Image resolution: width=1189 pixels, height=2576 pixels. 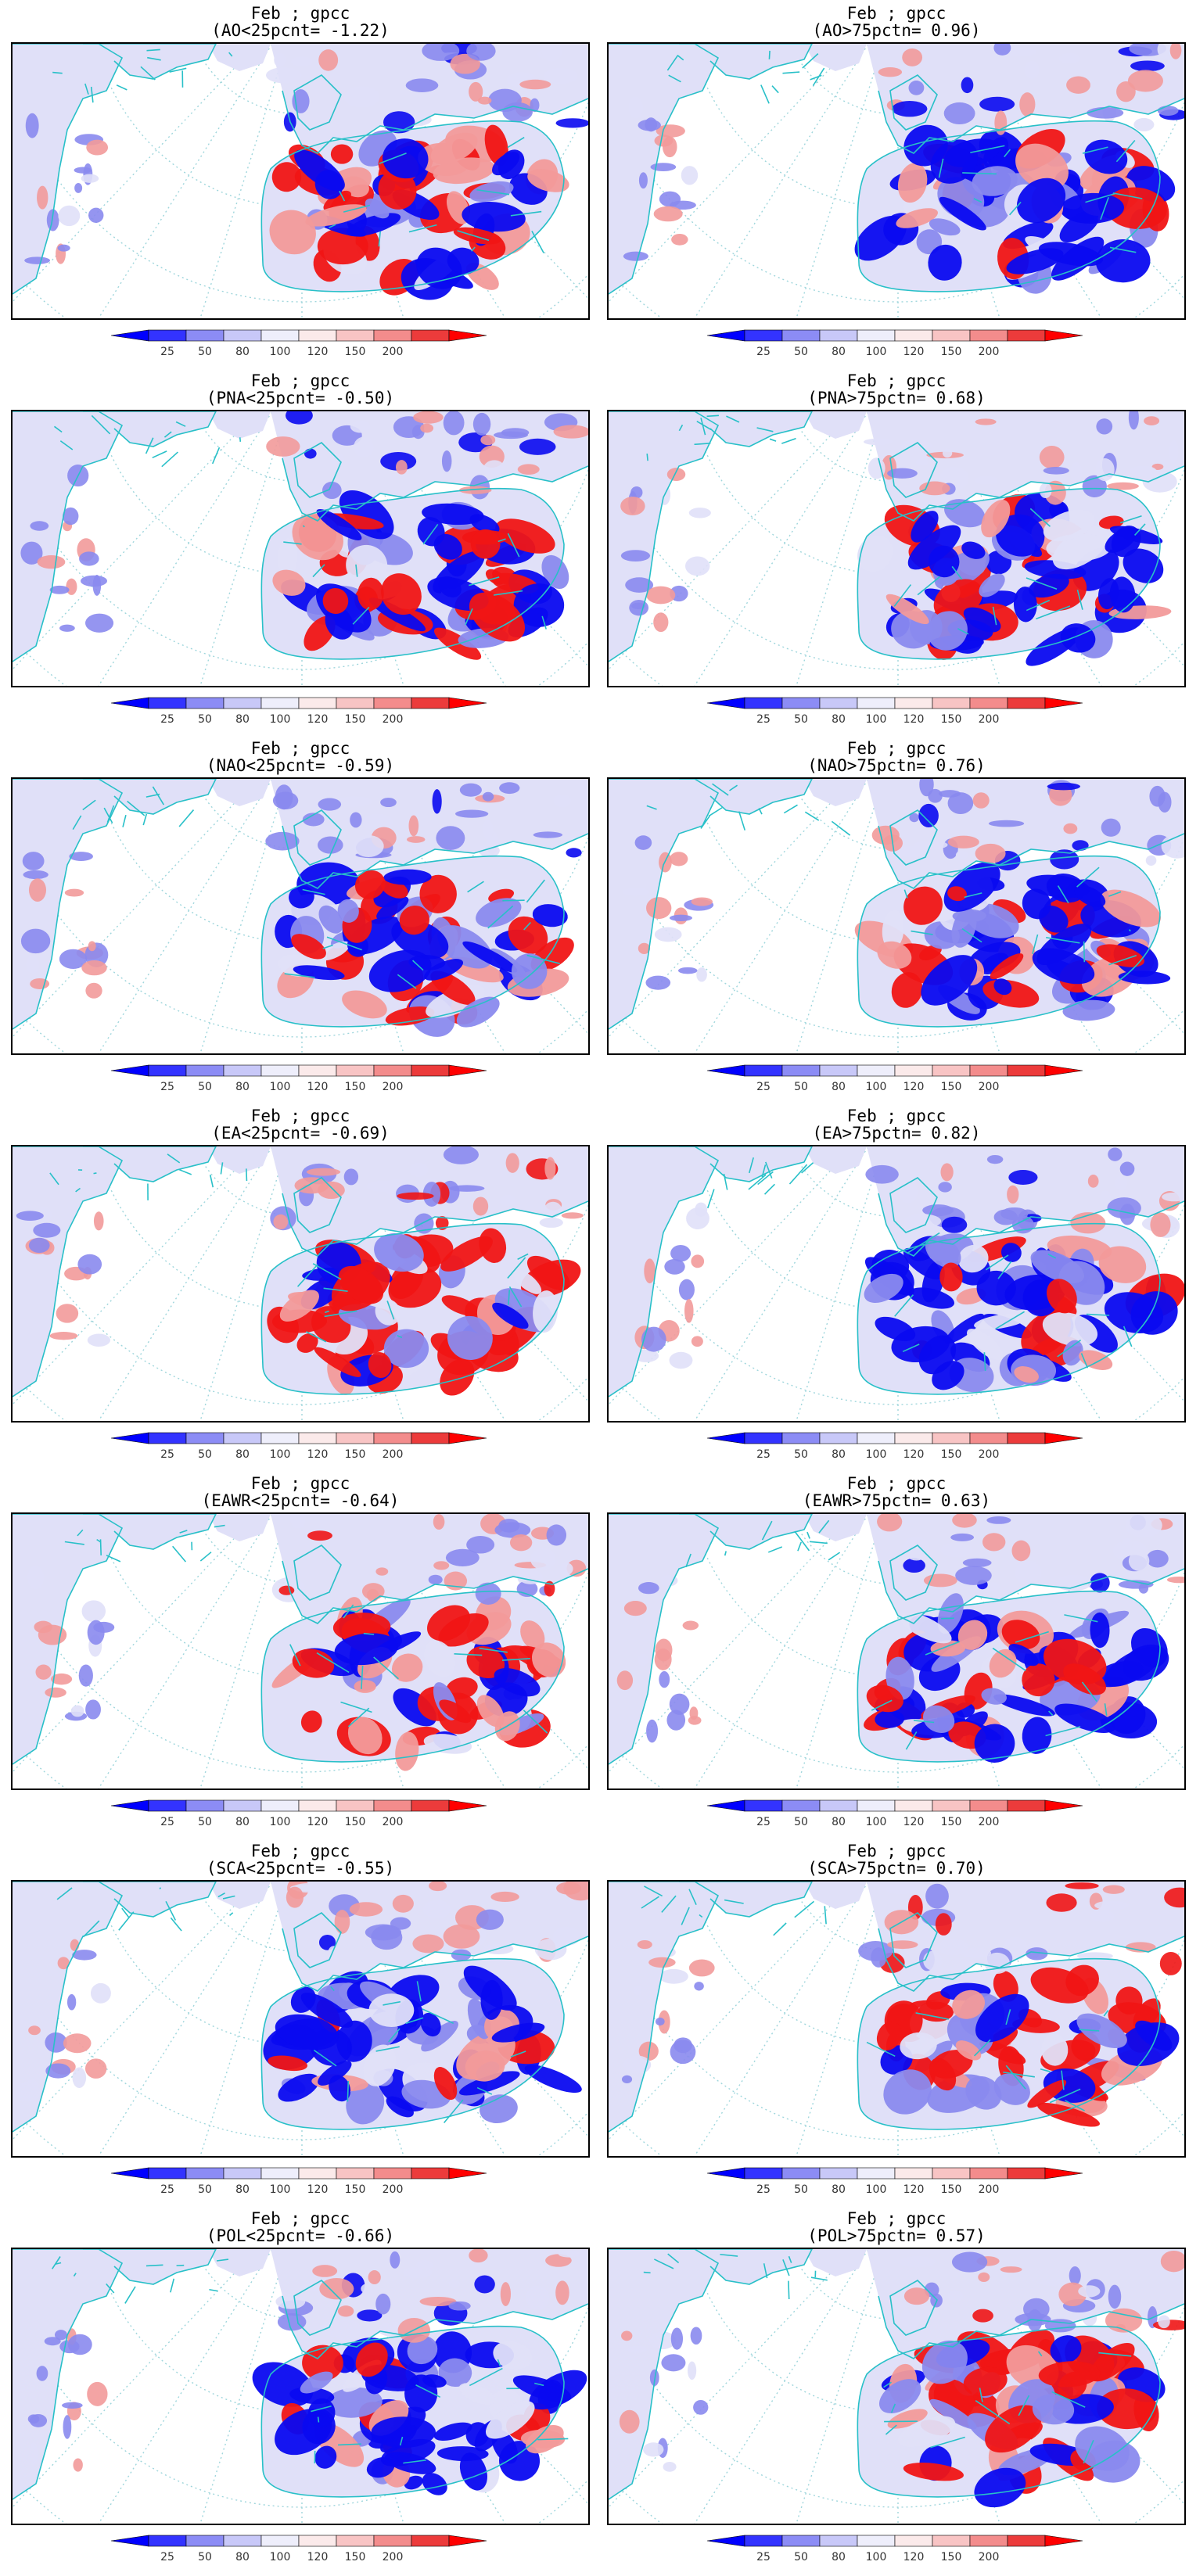 What do you see at coordinates (896, 2235) in the screenshot?
I see `panel-subtitle: (POL>75pctn= 0.57)` at bounding box center [896, 2235].